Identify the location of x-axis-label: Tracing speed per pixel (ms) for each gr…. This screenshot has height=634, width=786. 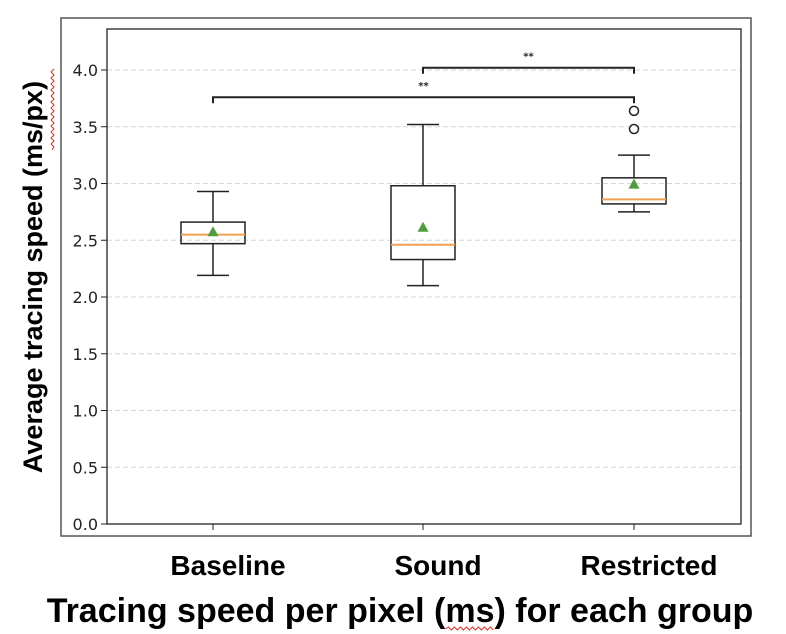
(400, 611).